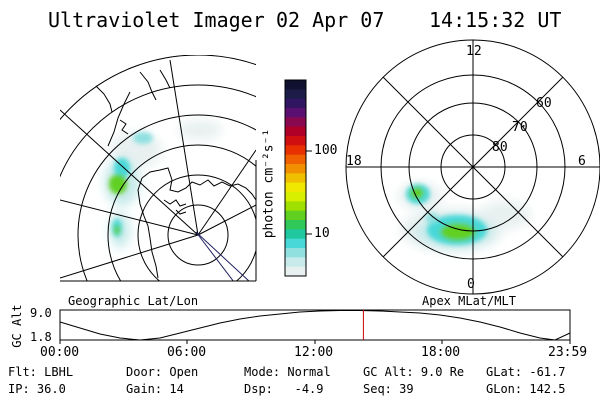 This screenshot has width=600, height=400. What do you see at coordinates (269, 183) in the screenshot?
I see `colorbar-unit-label: photon cm⁻²s⁻¹` at bounding box center [269, 183].